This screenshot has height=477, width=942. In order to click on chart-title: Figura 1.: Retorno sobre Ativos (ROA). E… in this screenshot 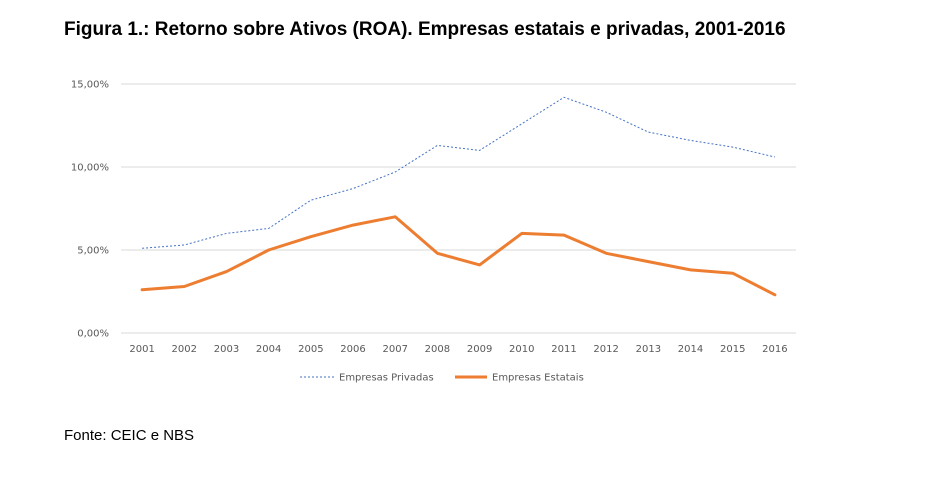, I will do `click(425, 29)`.